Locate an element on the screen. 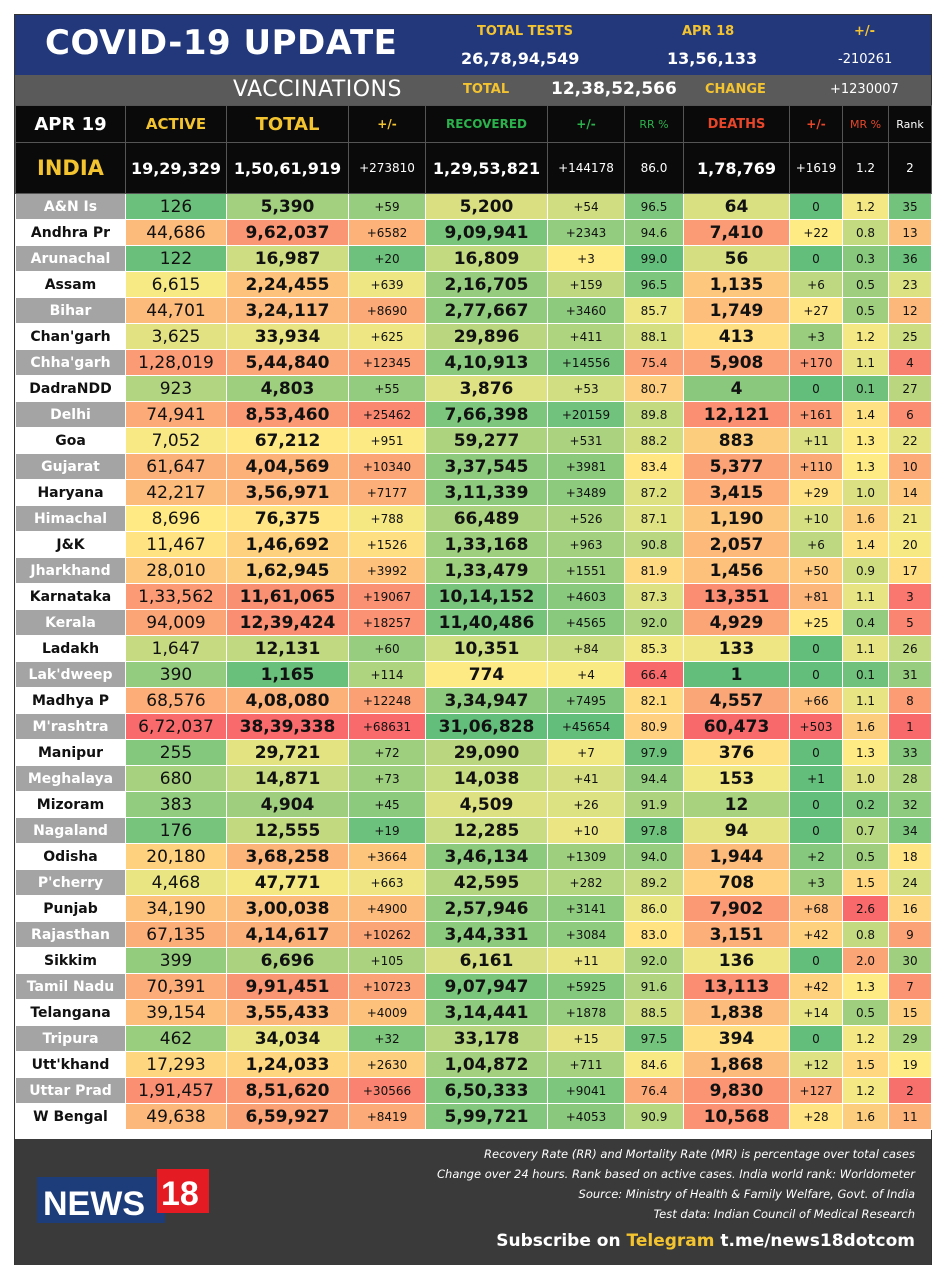 This screenshot has width=947, height=1280. rr-cell: 94.0 is located at coordinates (654, 856).